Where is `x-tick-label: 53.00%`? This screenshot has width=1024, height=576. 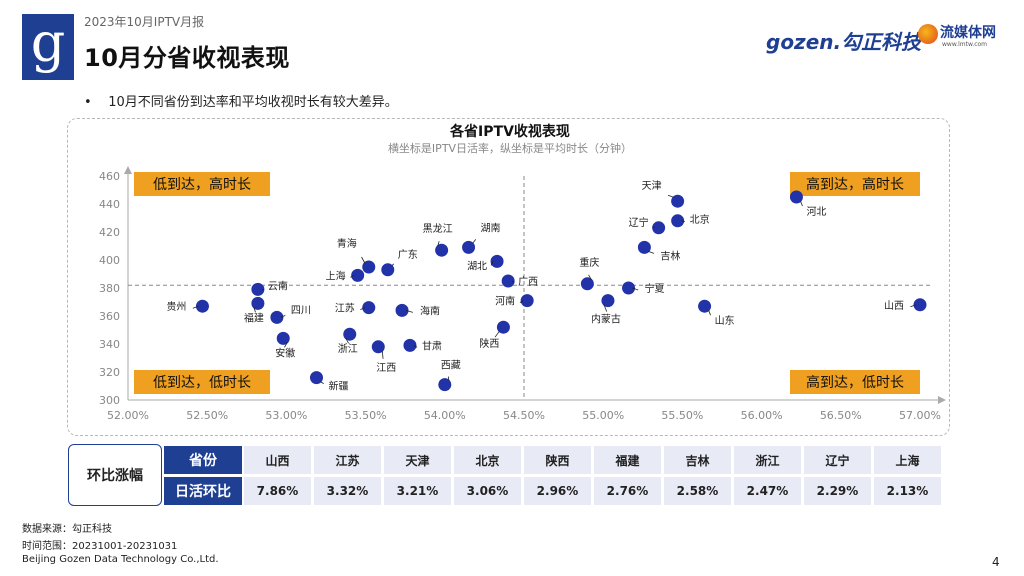 x-tick-label: 53.00% is located at coordinates (286, 415).